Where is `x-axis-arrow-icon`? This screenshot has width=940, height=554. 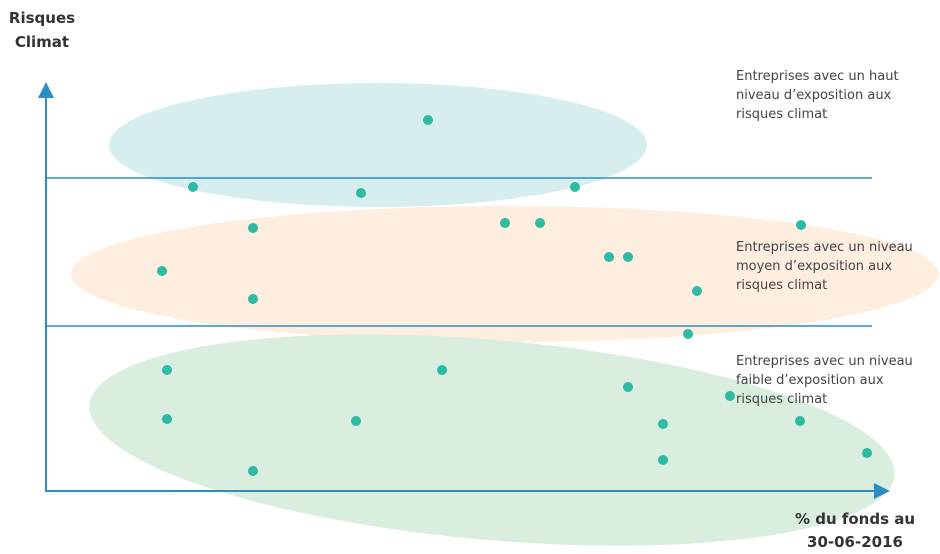
x-axis-arrow-icon is located at coordinates (882, 491).